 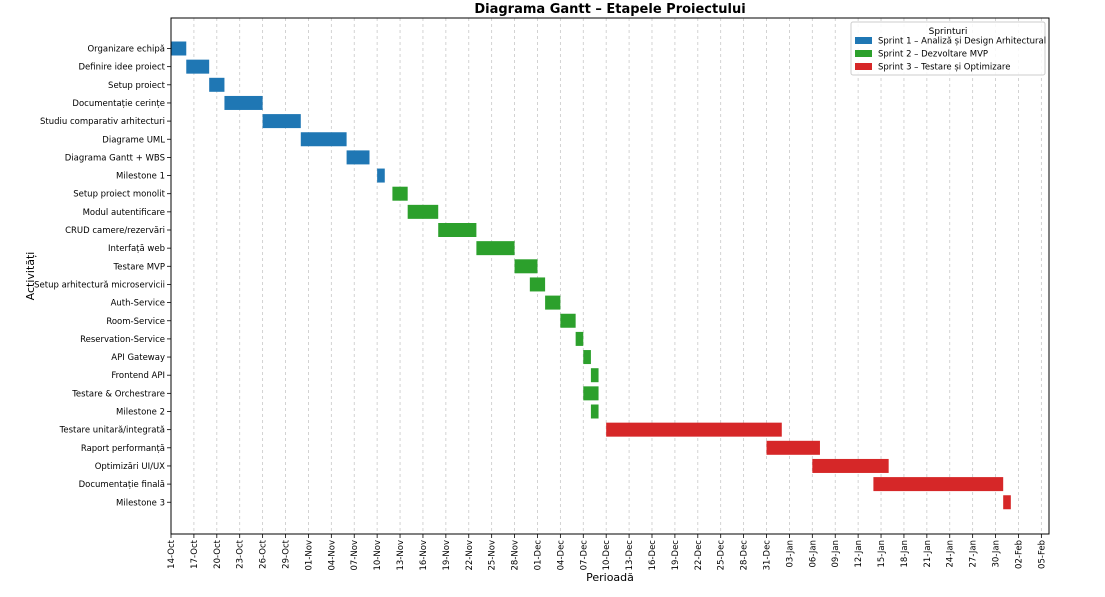 I want to click on y-tick-label: Modul autentificare, so click(x=124, y=213).